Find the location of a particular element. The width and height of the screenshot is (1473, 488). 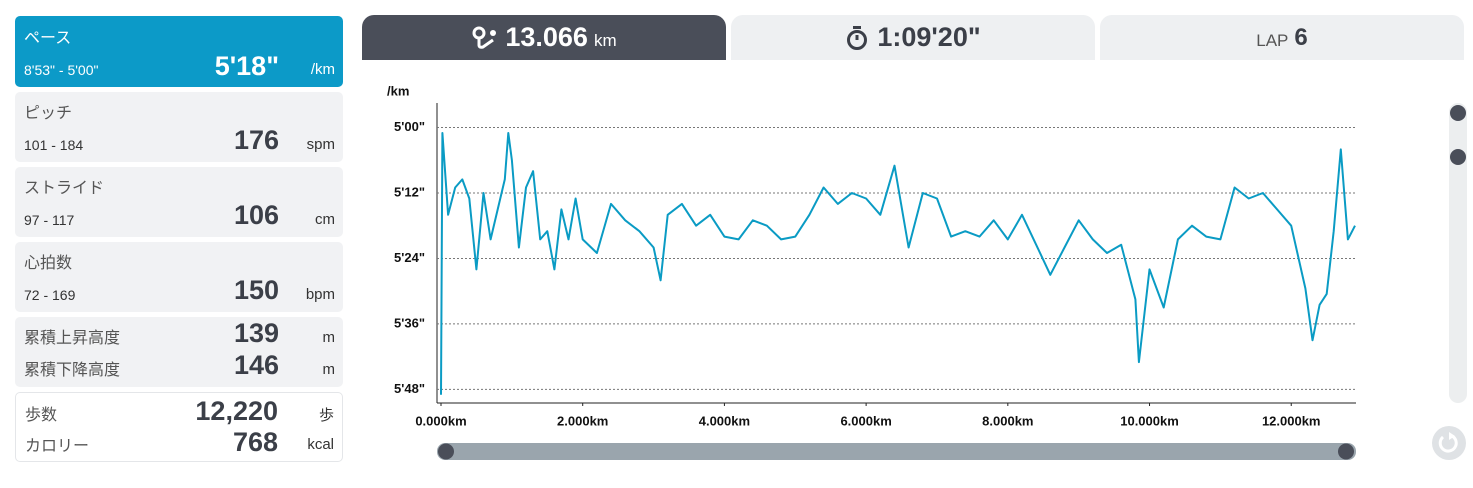

range: 97 - 117 is located at coordinates (49, 220).